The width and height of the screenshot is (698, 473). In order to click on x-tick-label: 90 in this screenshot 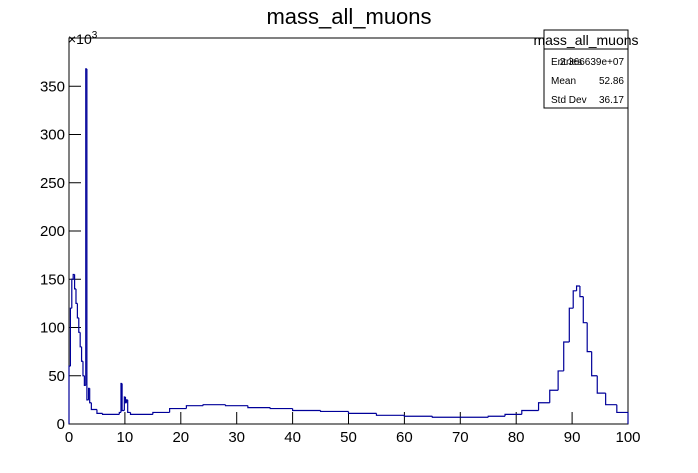, I will do `click(572, 437)`.